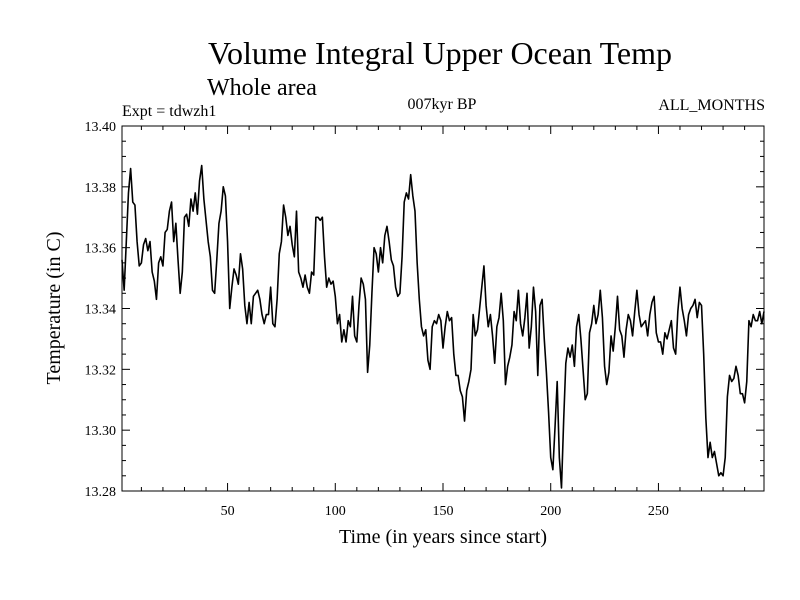 The image size is (800, 600). What do you see at coordinates (101, 492) in the screenshot?
I see `y-tick-label: 13.28` at bounding box center [101, 492].